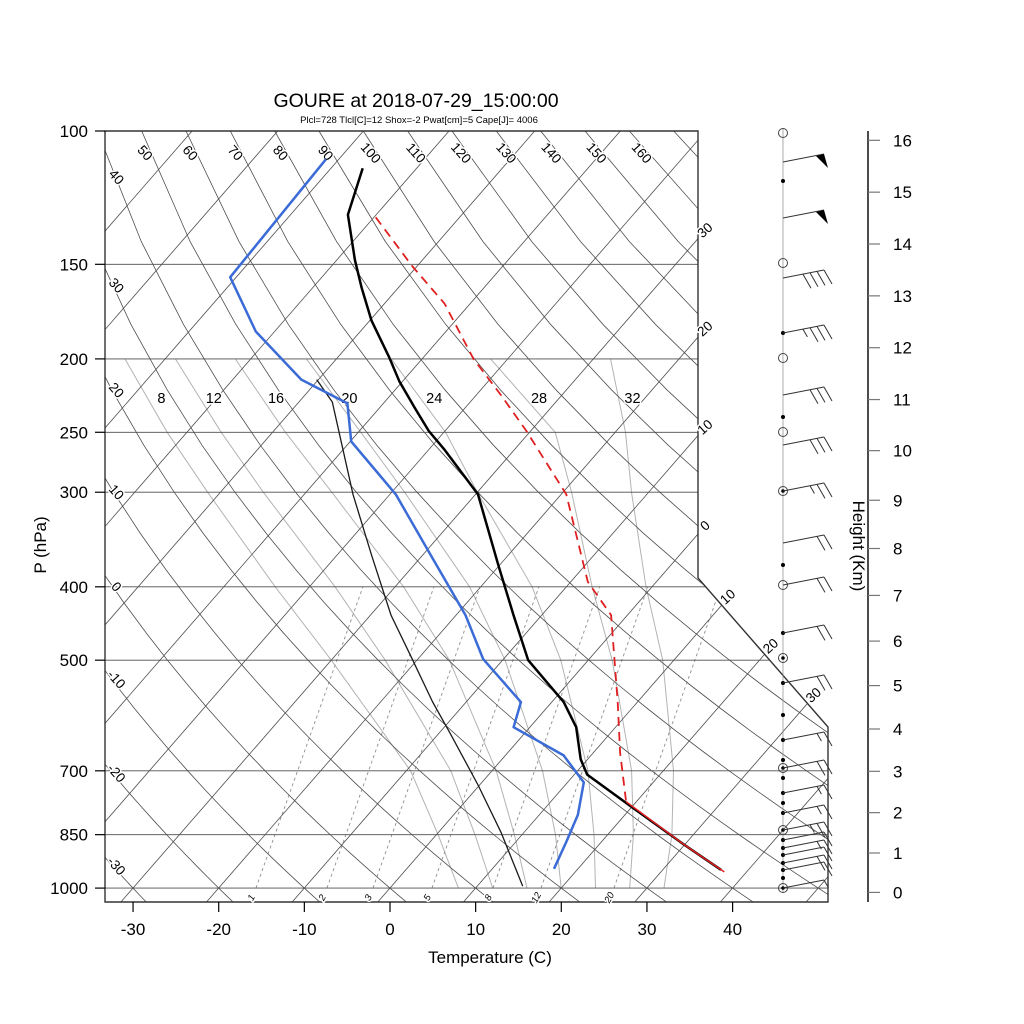 The height and width of the screenshot is (1024, 1024). Describe the element at coordinates (74, 432) in the screenshot. I see `pressure-tick-label: 250` at that location.